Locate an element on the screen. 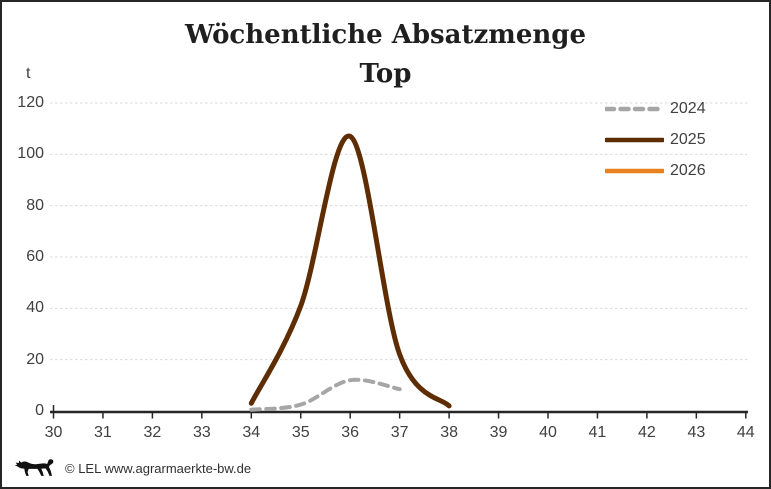 This screenshot has width=771, height=489. x-tick-label-44: 44 is located at coordinates (745, 432).